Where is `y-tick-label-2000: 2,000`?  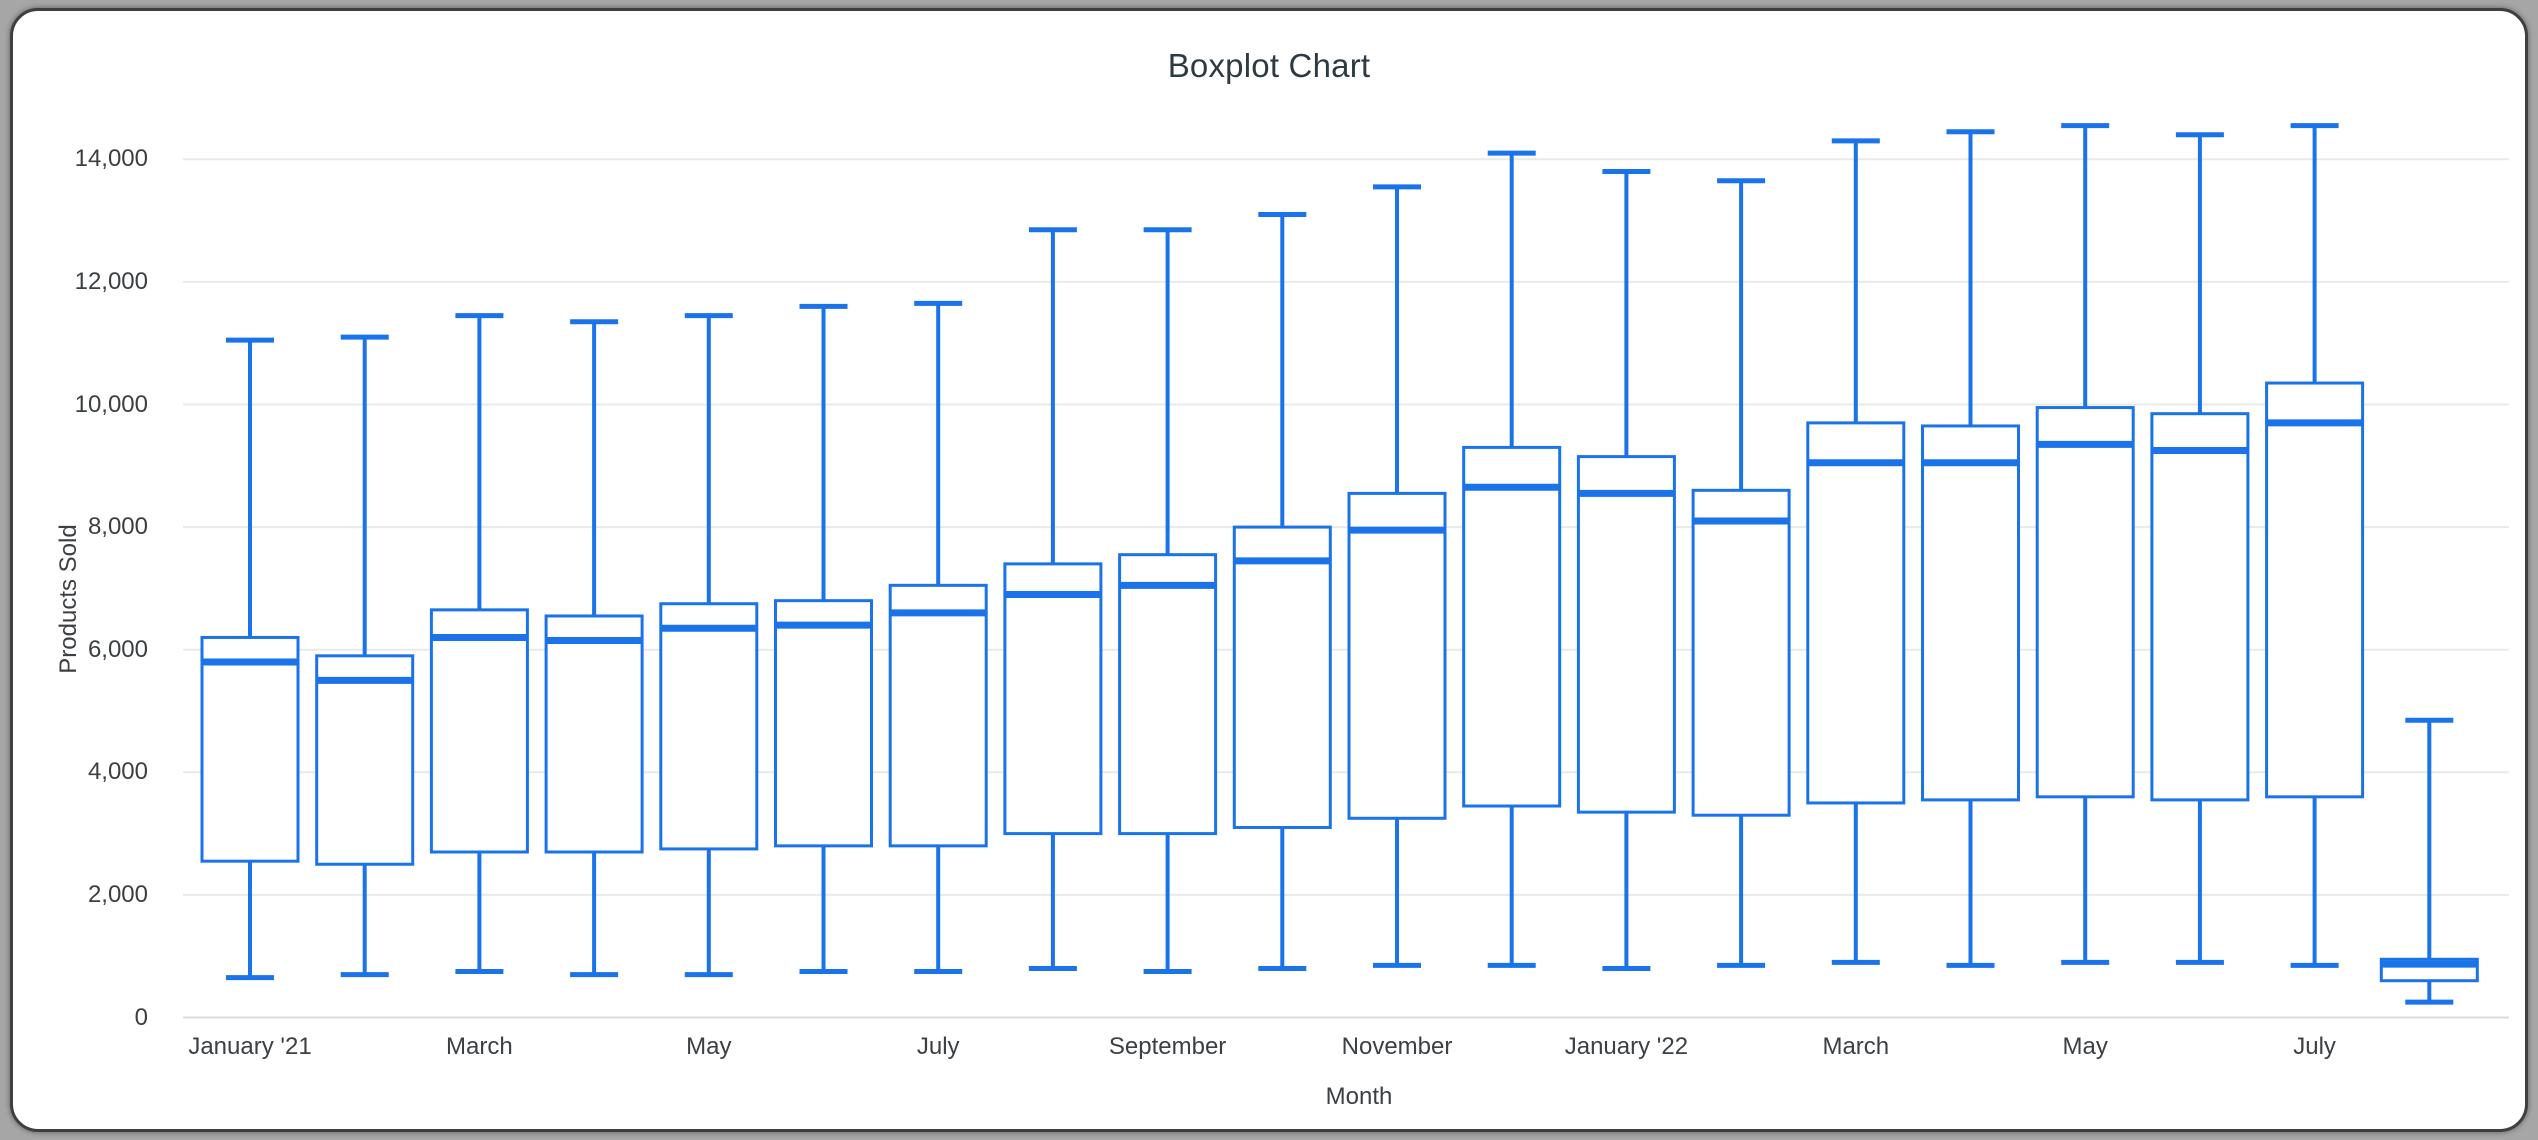
y-tick-label-2000: 2,000 is located at coordinates (117, 894).